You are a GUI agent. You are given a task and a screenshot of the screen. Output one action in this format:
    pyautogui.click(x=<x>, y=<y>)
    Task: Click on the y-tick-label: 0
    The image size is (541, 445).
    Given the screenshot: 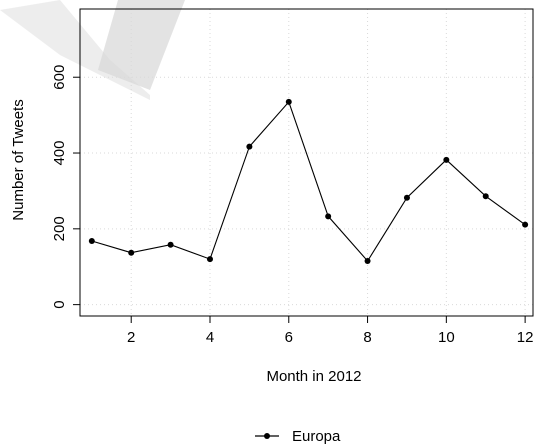 What is the action you would take?
    pyautogui.click(x=59, y=304)
    